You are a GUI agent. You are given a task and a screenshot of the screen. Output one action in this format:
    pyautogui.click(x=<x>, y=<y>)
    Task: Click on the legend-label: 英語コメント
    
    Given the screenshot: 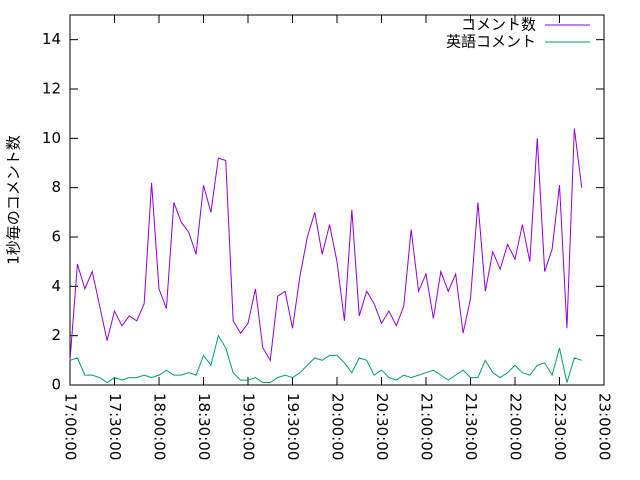 What is the action you would take?
    pyautogui.click(x=491, y=42)
    